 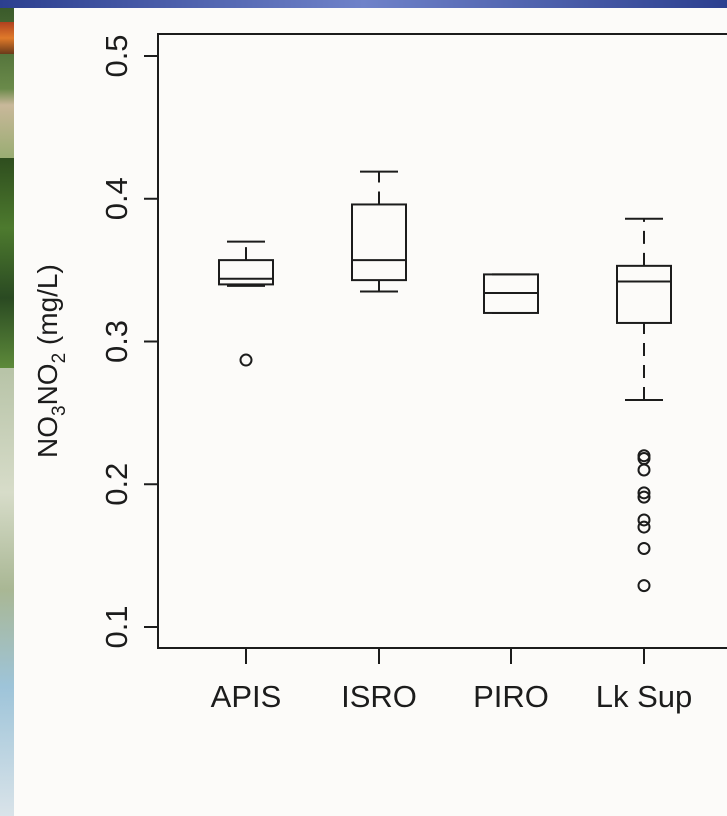 What do you see at coordinates (7, 38) in the screenshot?
I see `park-logo-icon` at bounding box center [7, 38].